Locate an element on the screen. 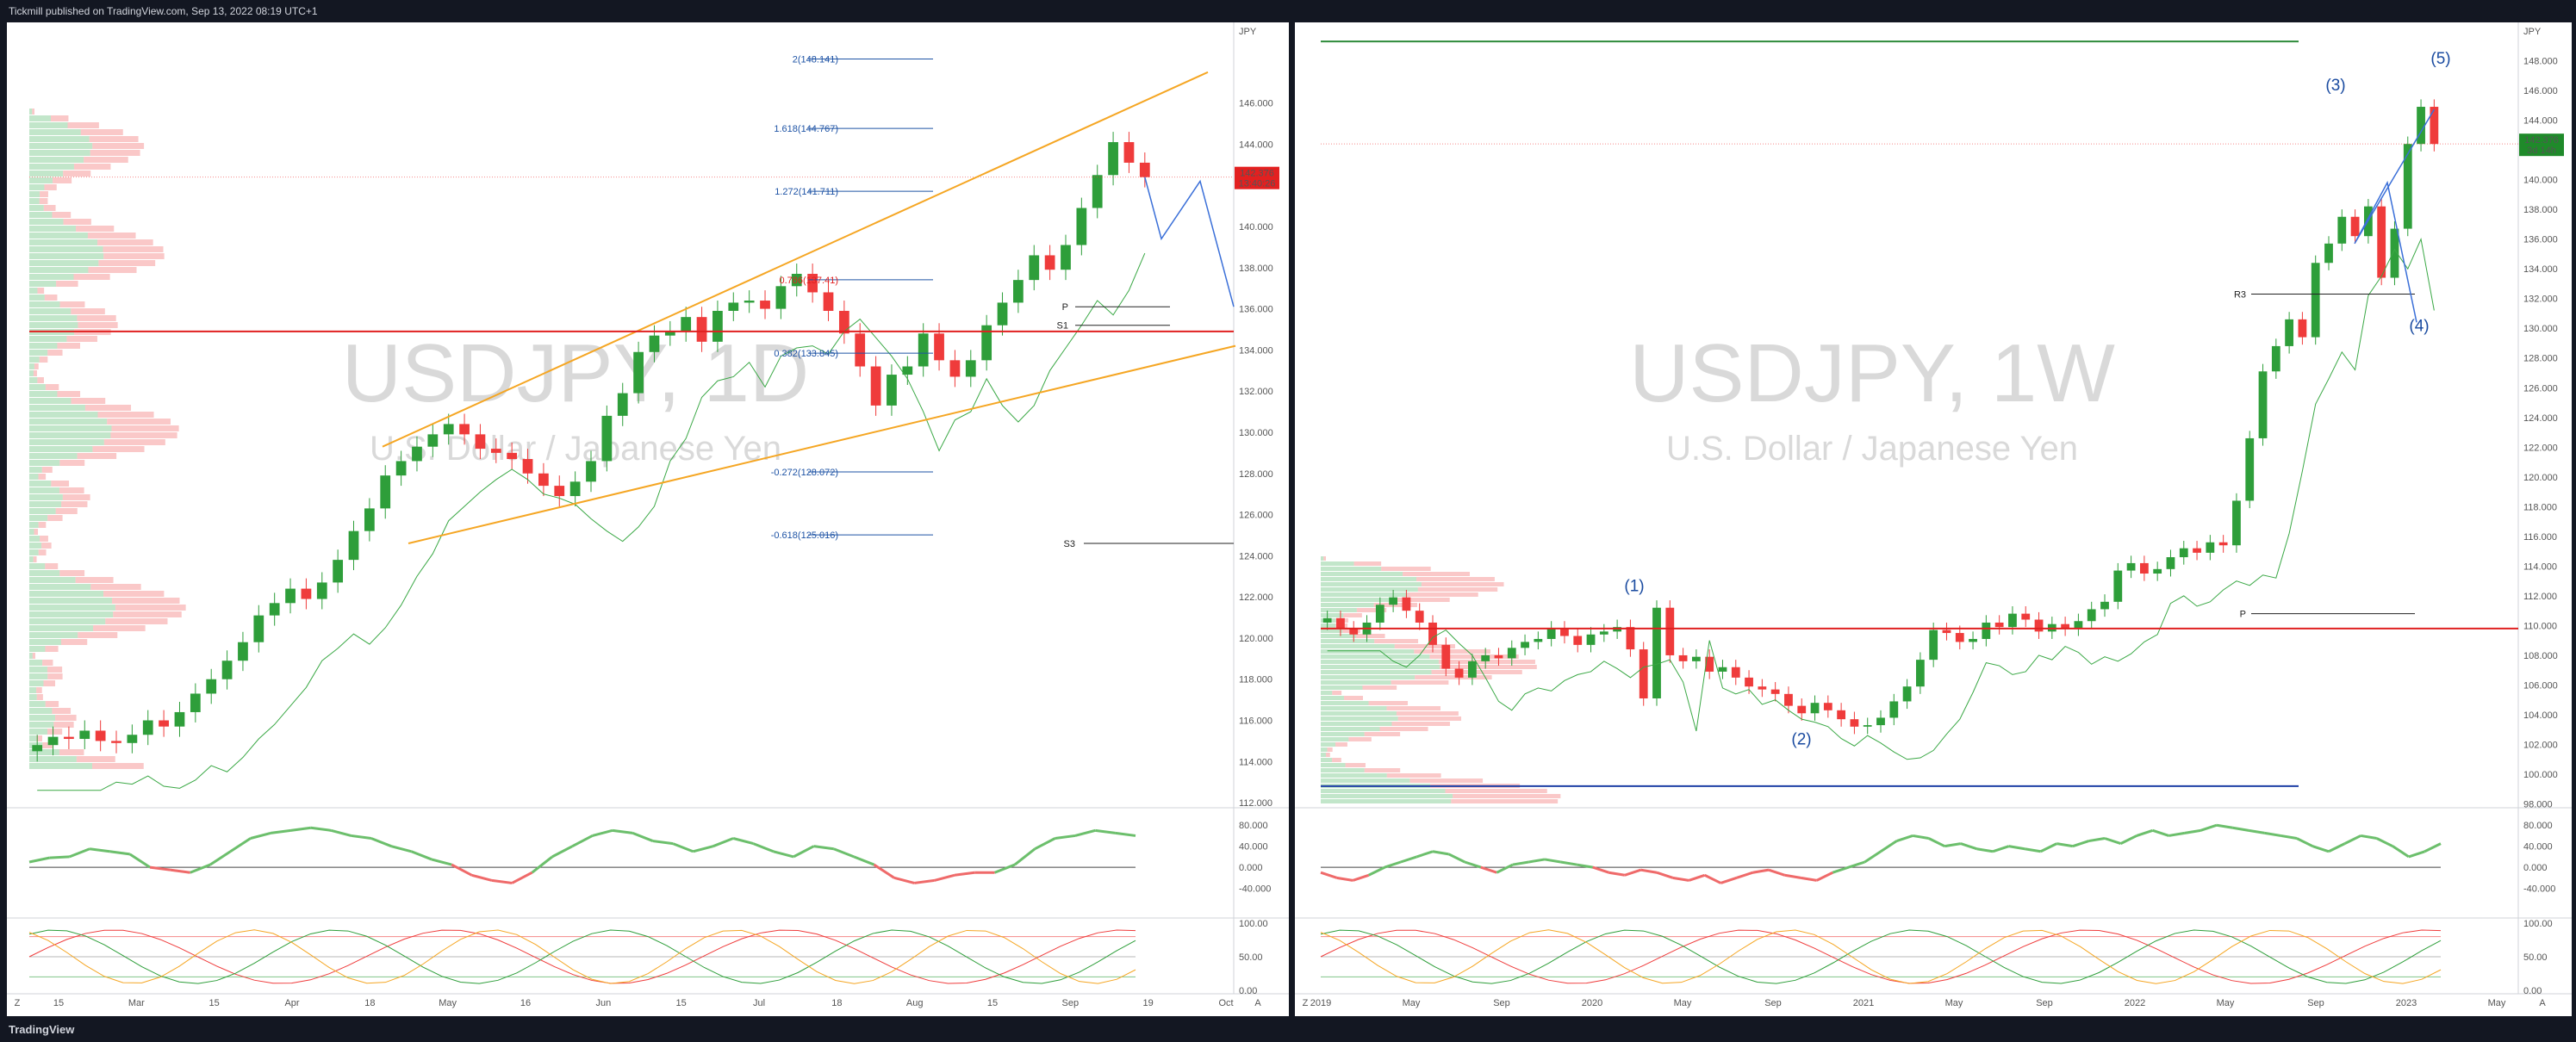  tradingview-logo: TradingView is located at coordinates (42, 1030).